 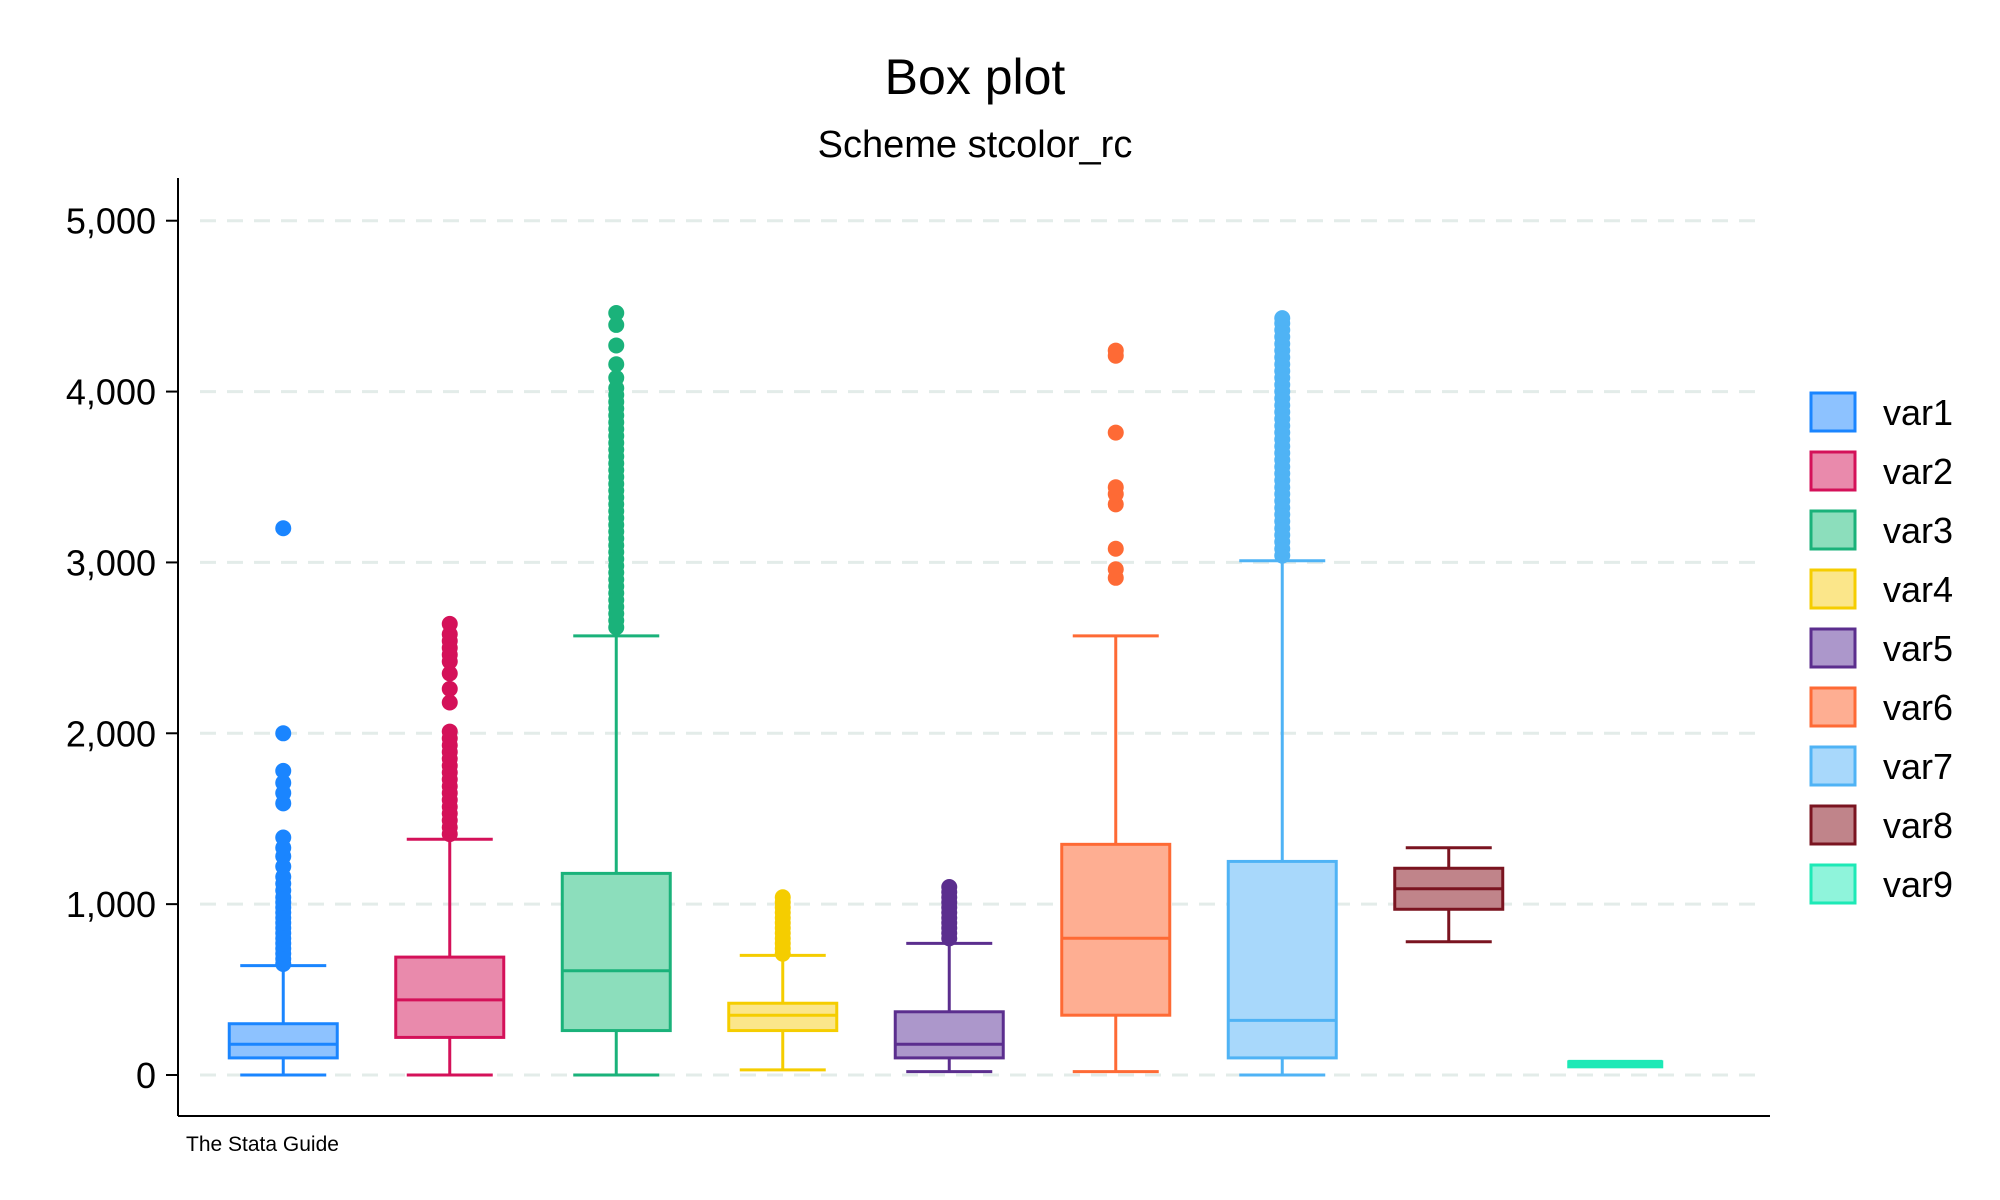 I want to click on box-var4, so click(x=783, y=980).